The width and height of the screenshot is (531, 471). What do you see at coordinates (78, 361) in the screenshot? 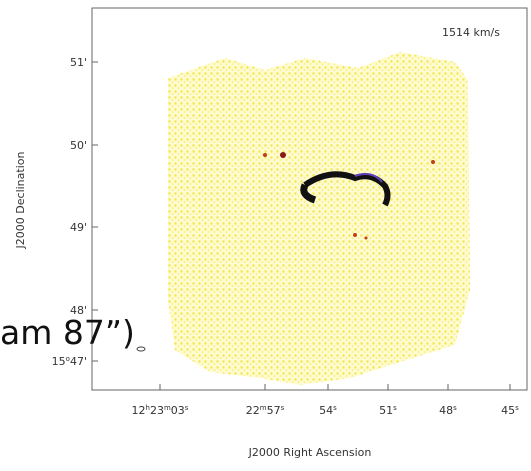
I see `tick-part: 47'` at bounding box center [78, 361].